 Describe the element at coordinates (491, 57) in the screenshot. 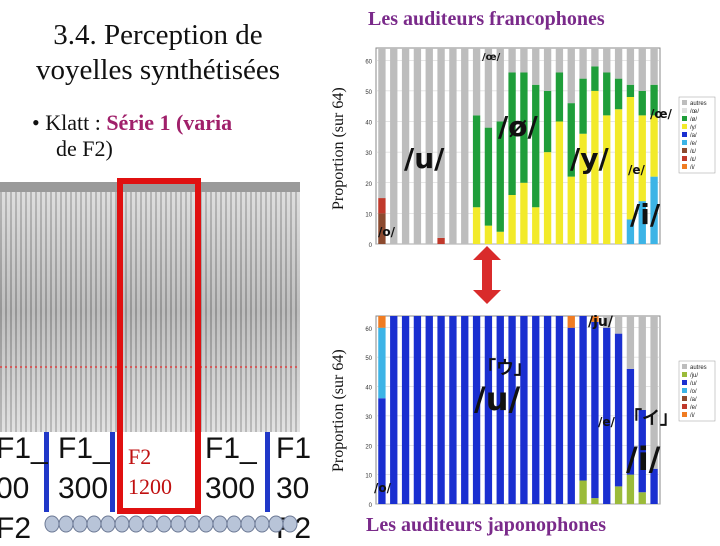

I see `chart-annotation: /œ/` at that location.